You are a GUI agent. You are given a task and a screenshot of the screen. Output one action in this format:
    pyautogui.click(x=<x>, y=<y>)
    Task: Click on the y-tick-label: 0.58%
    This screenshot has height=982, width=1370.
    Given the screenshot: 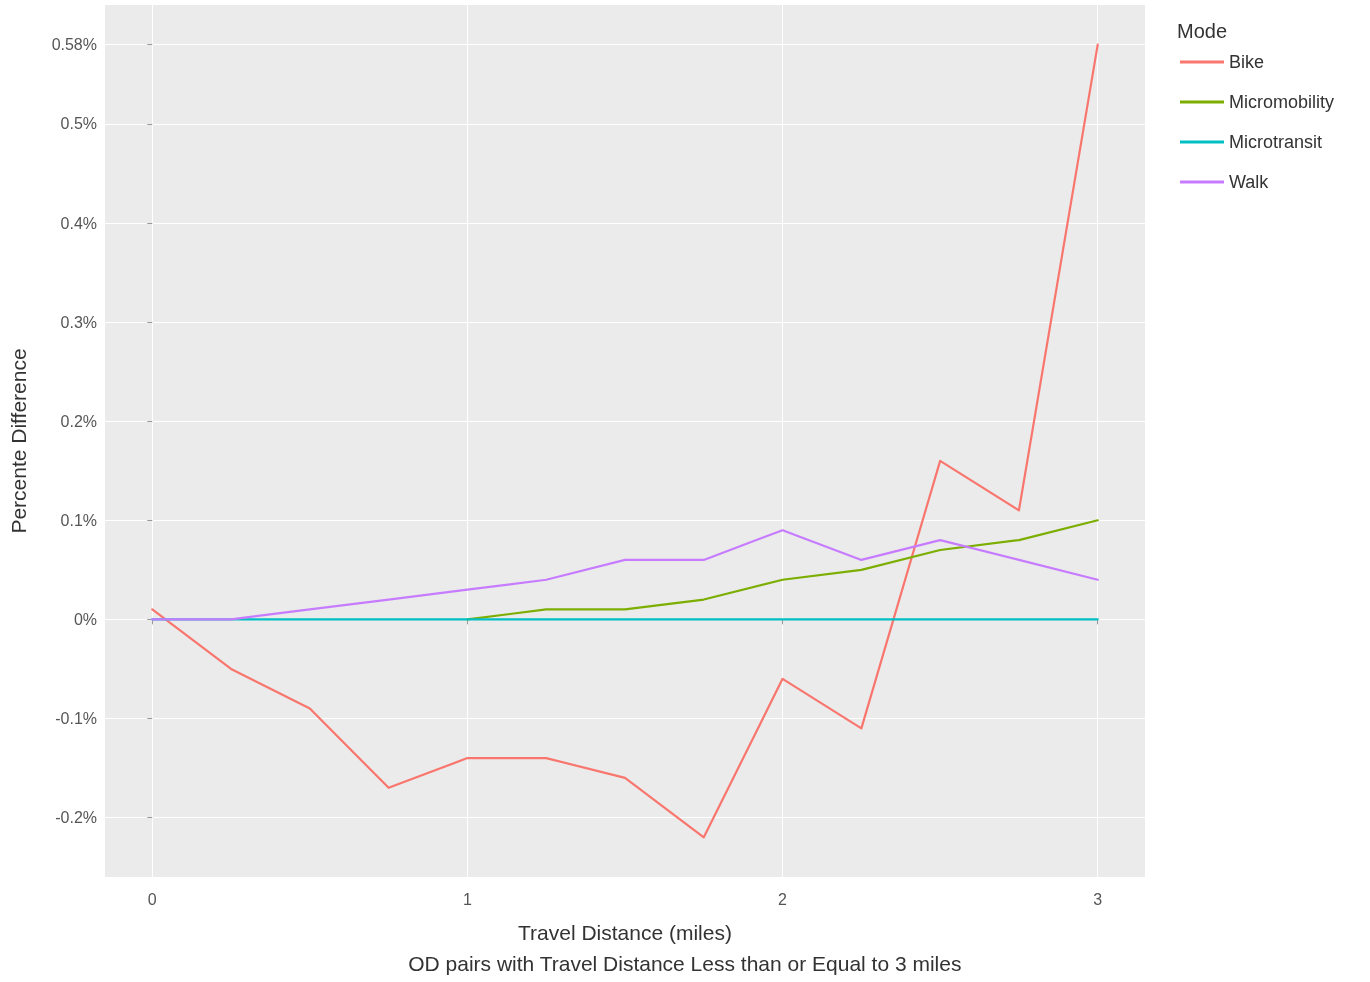 What is the action you would take?
    pyautogui.click(x=74, y=45)
    